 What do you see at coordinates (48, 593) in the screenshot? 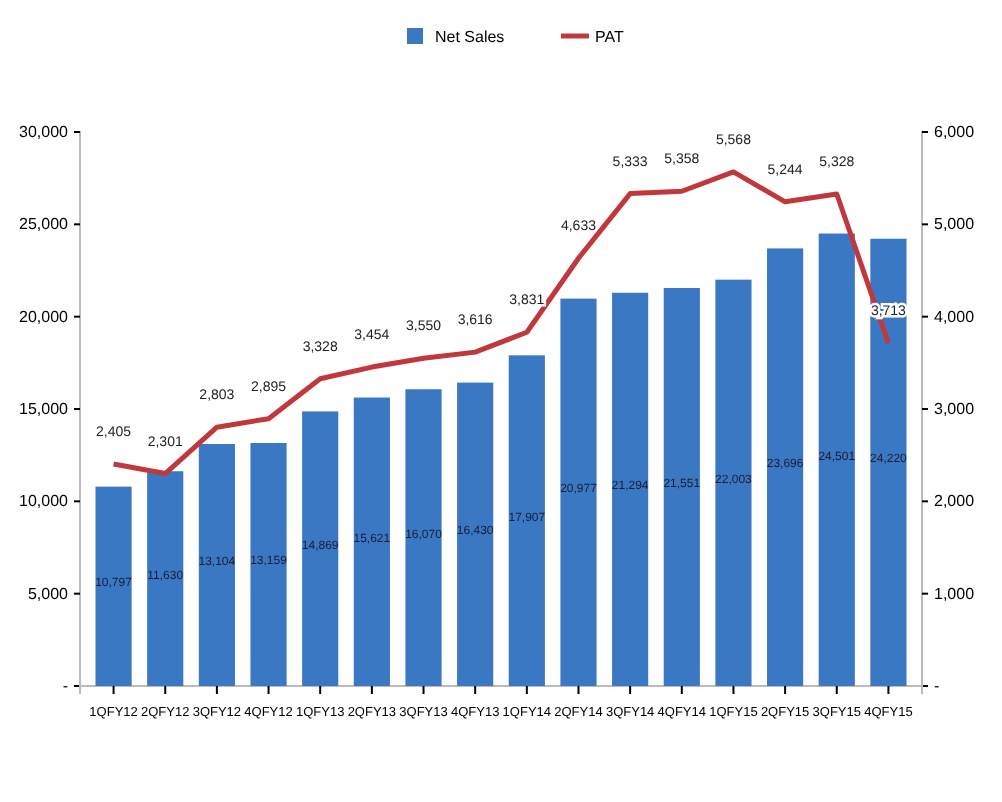
I see `y-tick-label: 5,000` at bounding box center [48, 593].